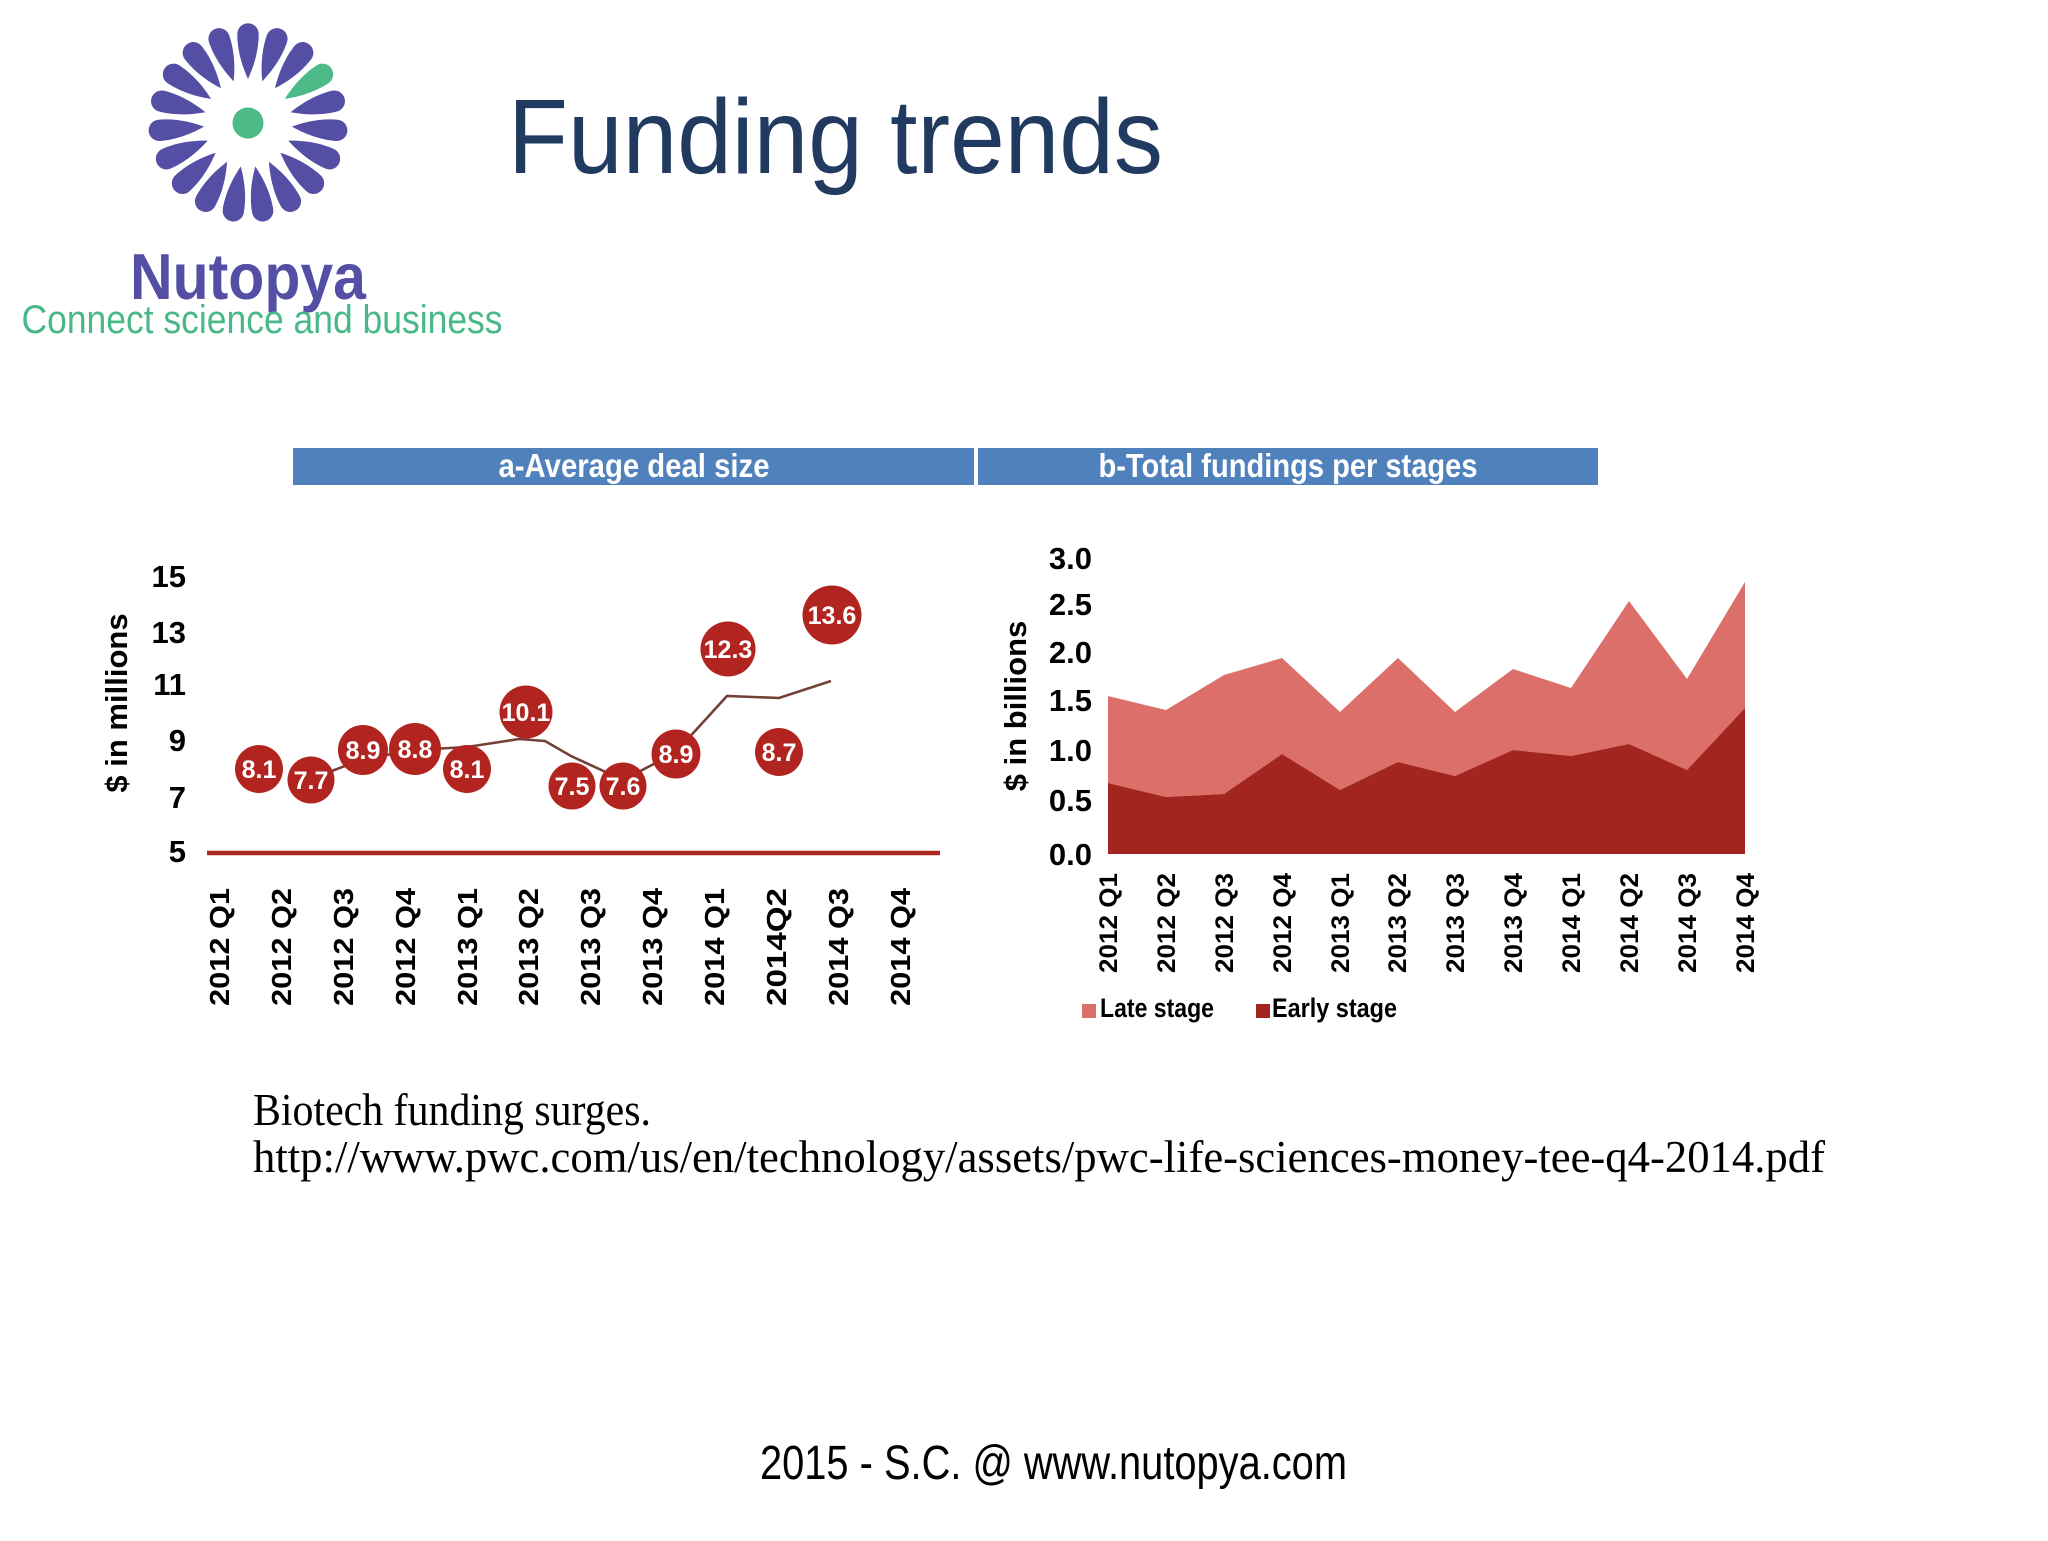 Image resolution: width=2048 pixels, height=1541 pixels. I want to click on svg-text: 2014 Q2, so click(1630, 923).